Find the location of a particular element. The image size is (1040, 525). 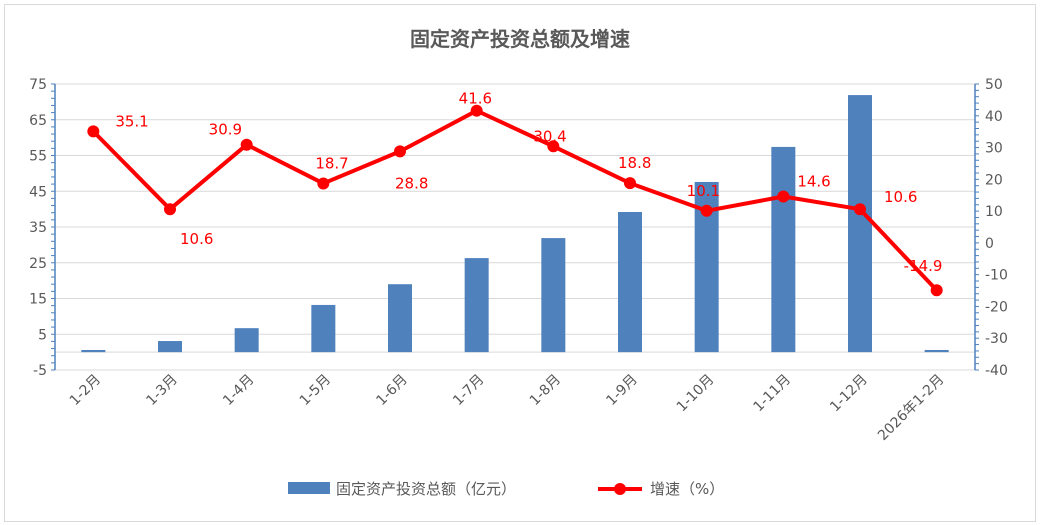

right-tick-label: 40 is located at coordinates (994, 117).